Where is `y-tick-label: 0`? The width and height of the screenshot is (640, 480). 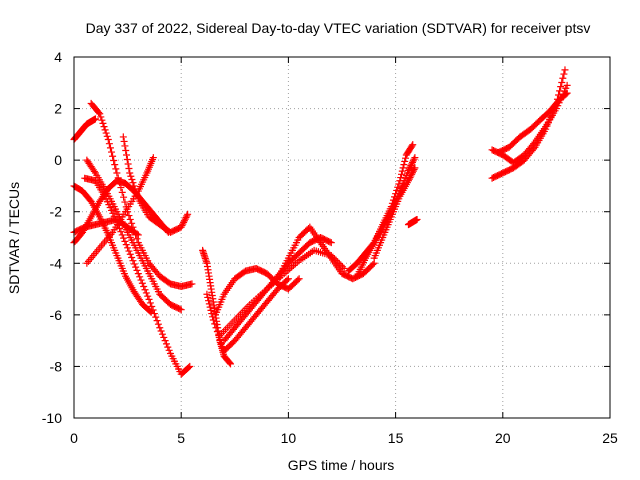 y-tick-label: 0 is located at coordinates (58, 160).